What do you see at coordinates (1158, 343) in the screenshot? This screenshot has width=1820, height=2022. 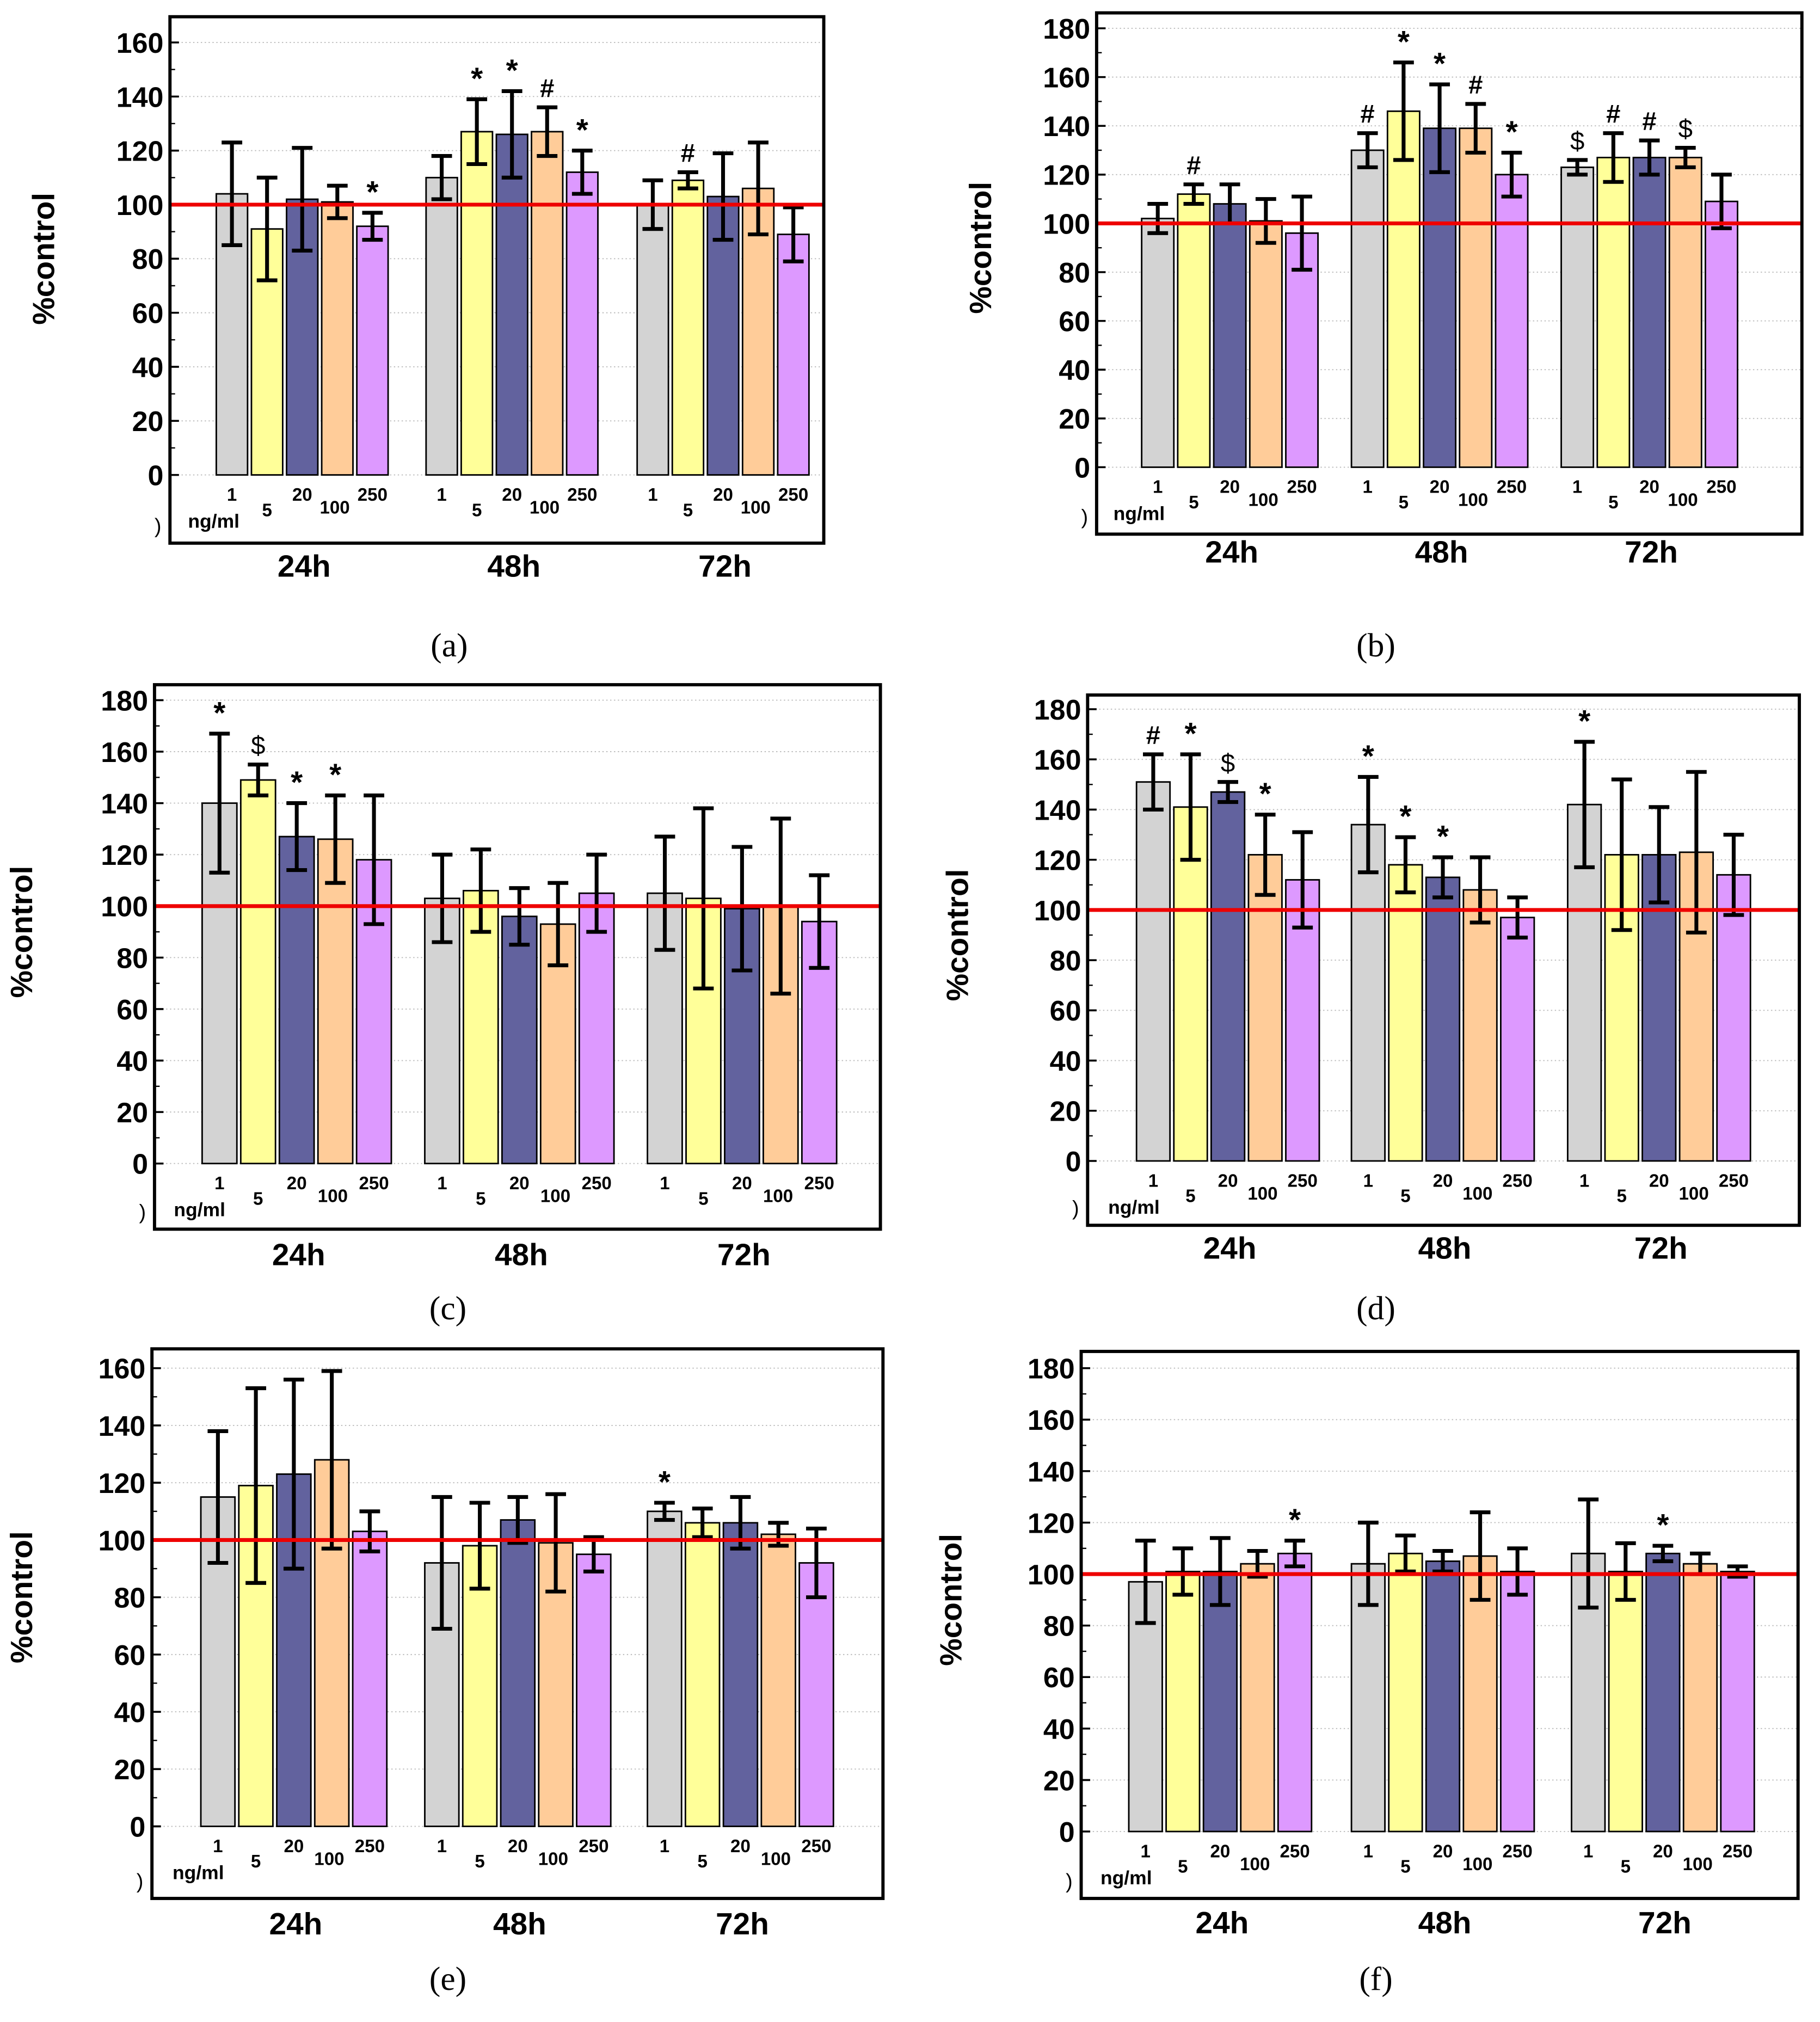 I see `bar-24h-1-ng-ml` at bounding box center [1158, 343].